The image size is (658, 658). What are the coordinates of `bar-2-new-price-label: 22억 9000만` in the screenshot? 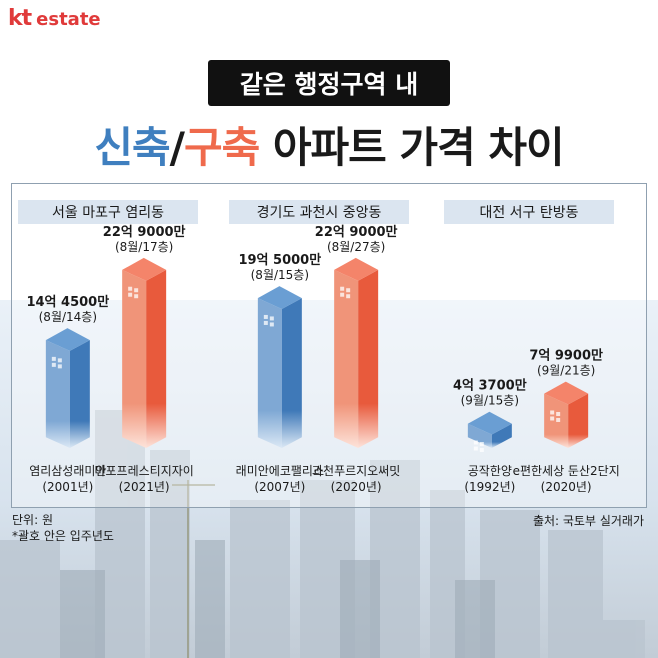 It's located at (356, 232).